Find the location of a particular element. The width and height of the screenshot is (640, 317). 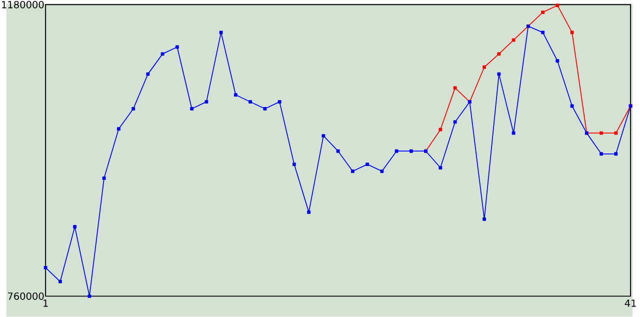

y-tick-label: 1180000 is located at coordinates (23, 4).